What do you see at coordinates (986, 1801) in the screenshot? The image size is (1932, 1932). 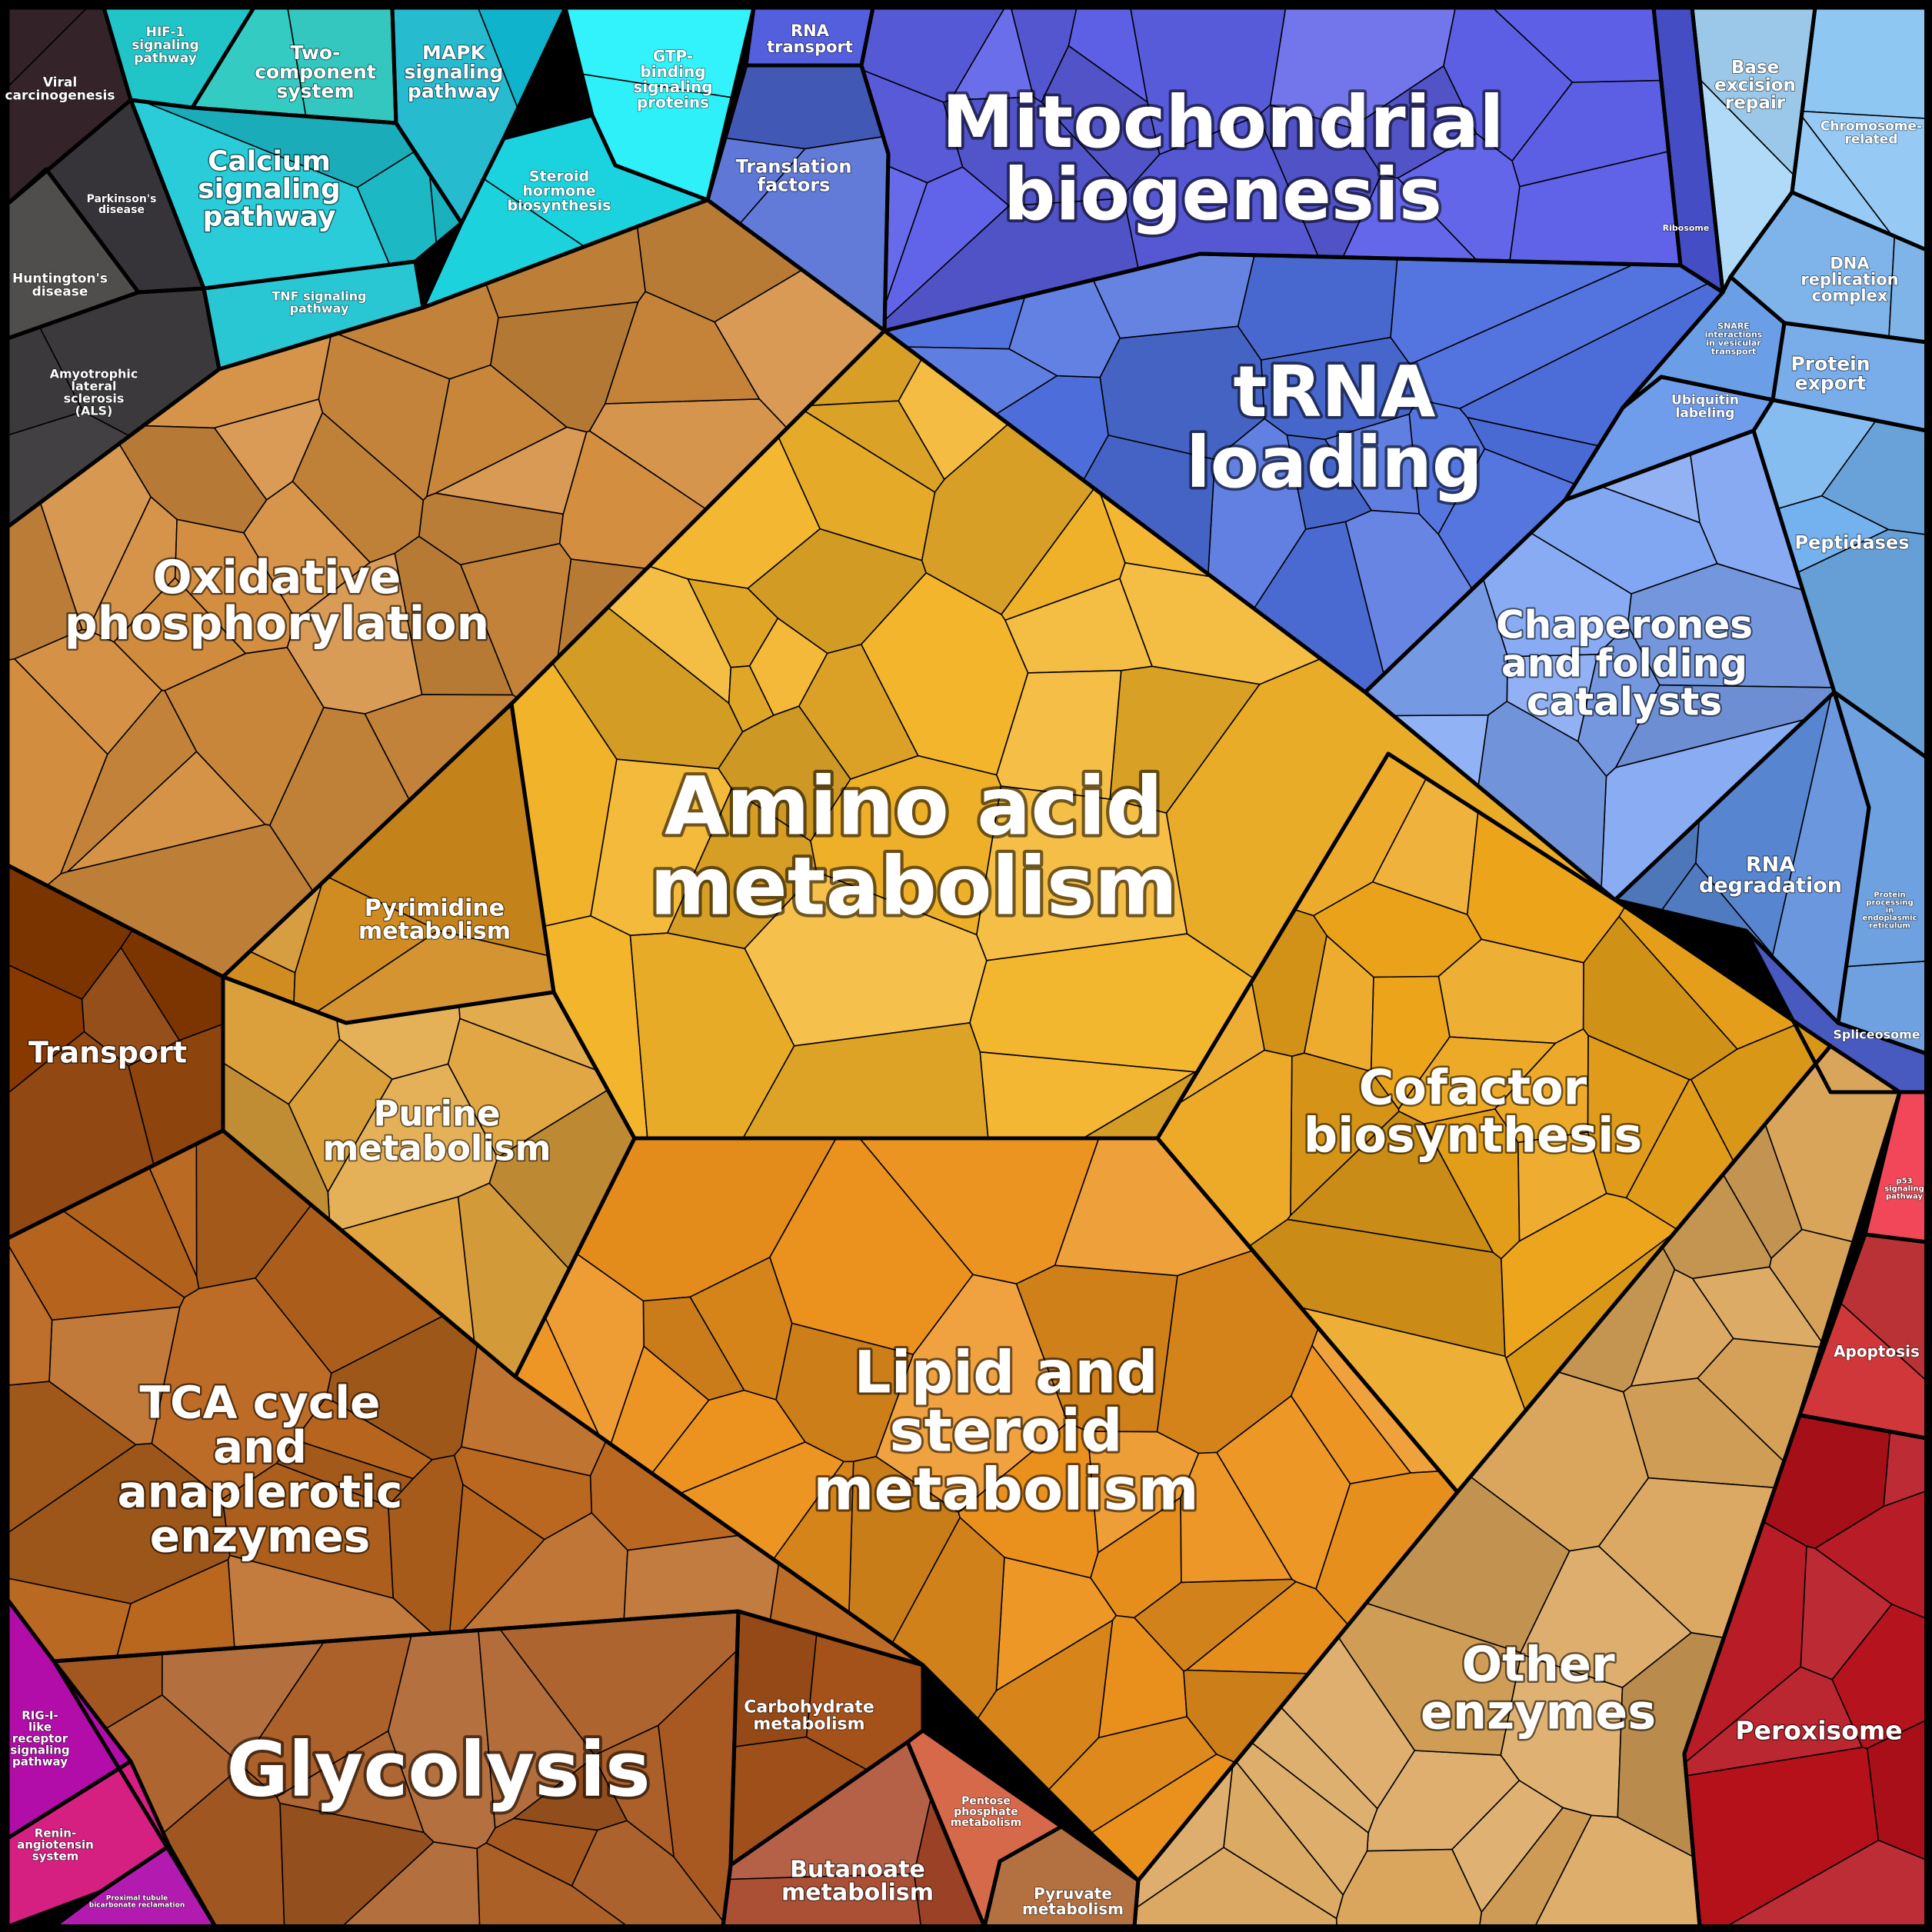 I see `label-line: Pentose` at bounding box center [986, 1801].